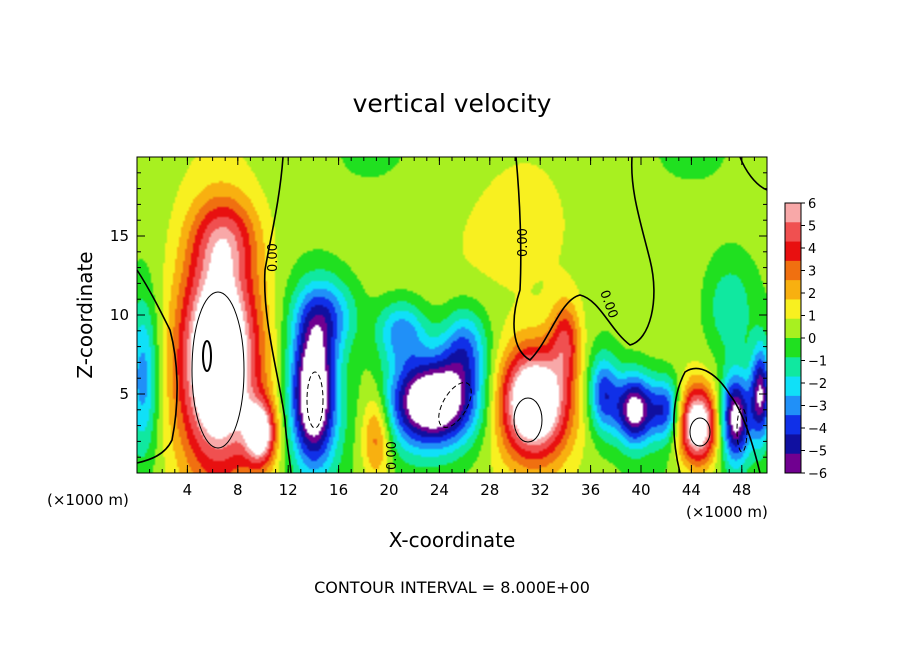 Image resolution: width=904 pixels, height=654 pixels. What do you see at coordinates (805, 339) in the screenshot?
I see `colorbar: 6 5 4 3 2 1 0 −1 −2 −3 −4 −5 −6` at bounding box center [805, 339].